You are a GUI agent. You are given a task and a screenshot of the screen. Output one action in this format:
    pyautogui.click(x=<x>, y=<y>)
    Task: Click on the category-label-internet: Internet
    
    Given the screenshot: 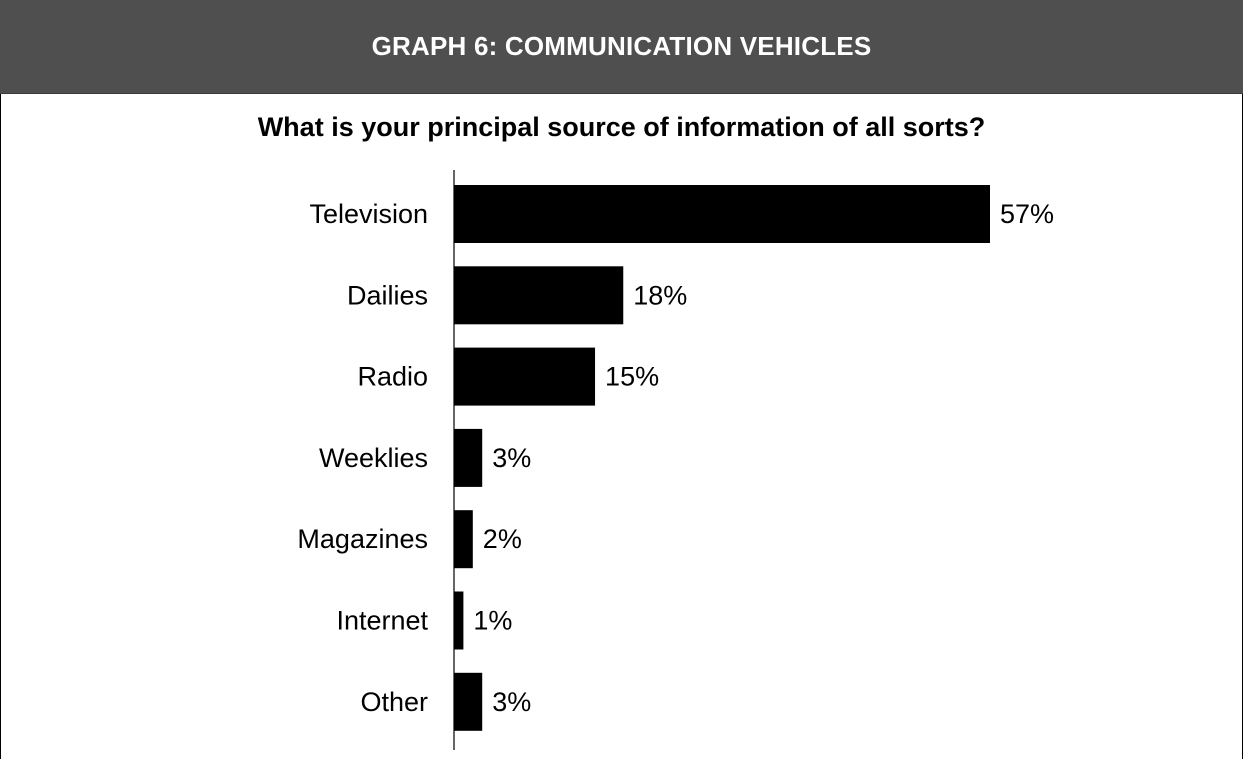 What is the action you would take?
    pyautogui.click(x=382, y=621)
    